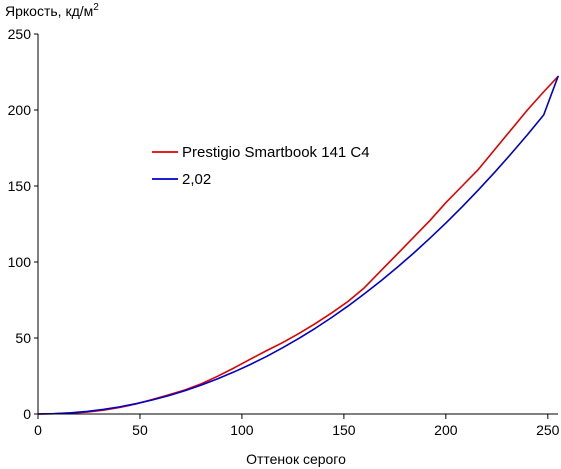  Describe the element at coordinates (296, 459) in the screenshot. I see `x-axis-label: Оттенок серого` at that location.